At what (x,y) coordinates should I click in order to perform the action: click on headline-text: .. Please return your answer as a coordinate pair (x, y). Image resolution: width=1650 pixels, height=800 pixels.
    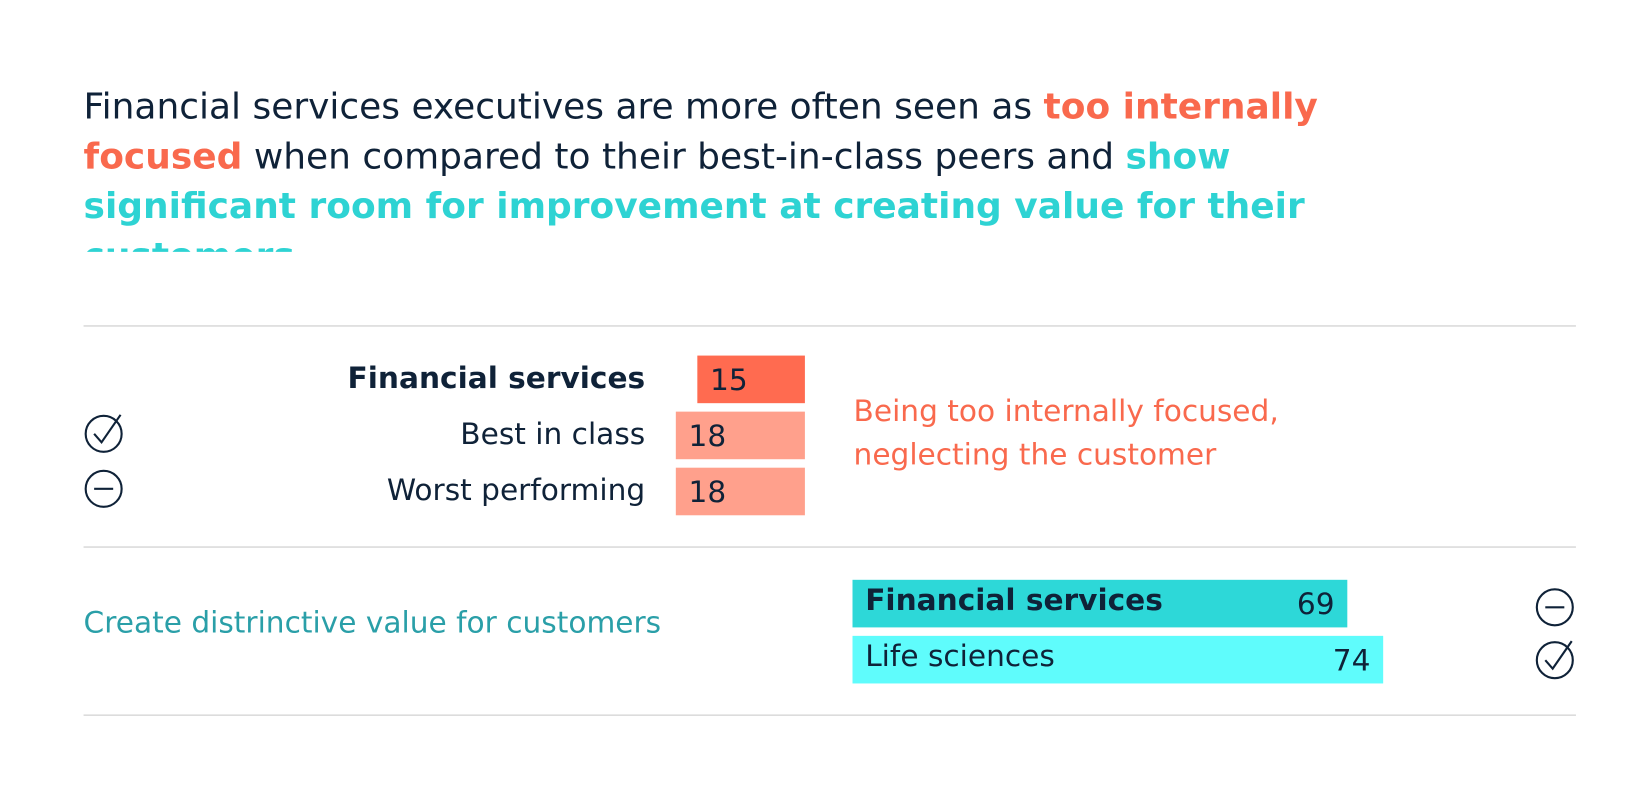
    Looking at the image, I should click on (300, 243).